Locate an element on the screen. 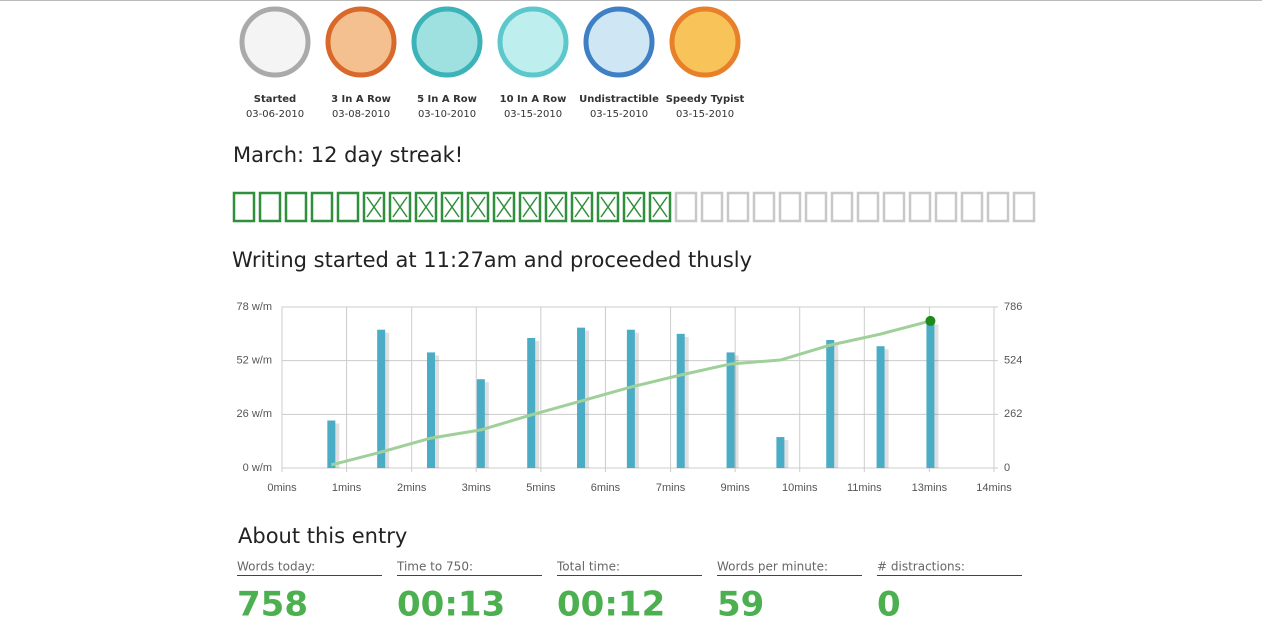 Image resolution: width=1262 pixels, height=622 pixels. line is located at coordinates (630, 393).